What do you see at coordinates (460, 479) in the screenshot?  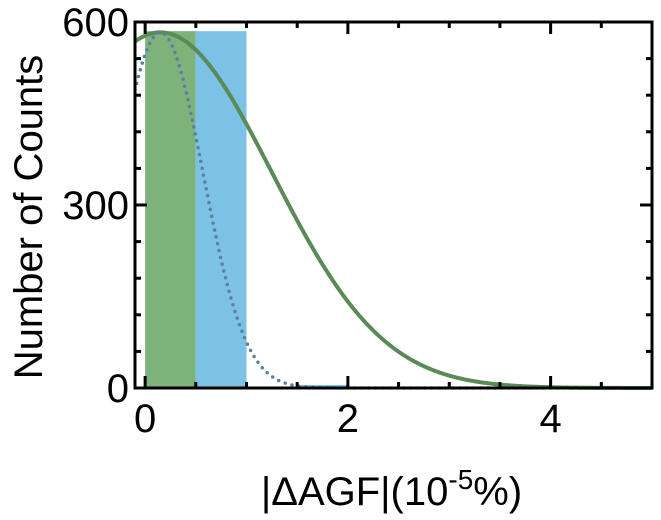 I see `x-axis-label-exponent: -5` at bounding box center [460, 479].